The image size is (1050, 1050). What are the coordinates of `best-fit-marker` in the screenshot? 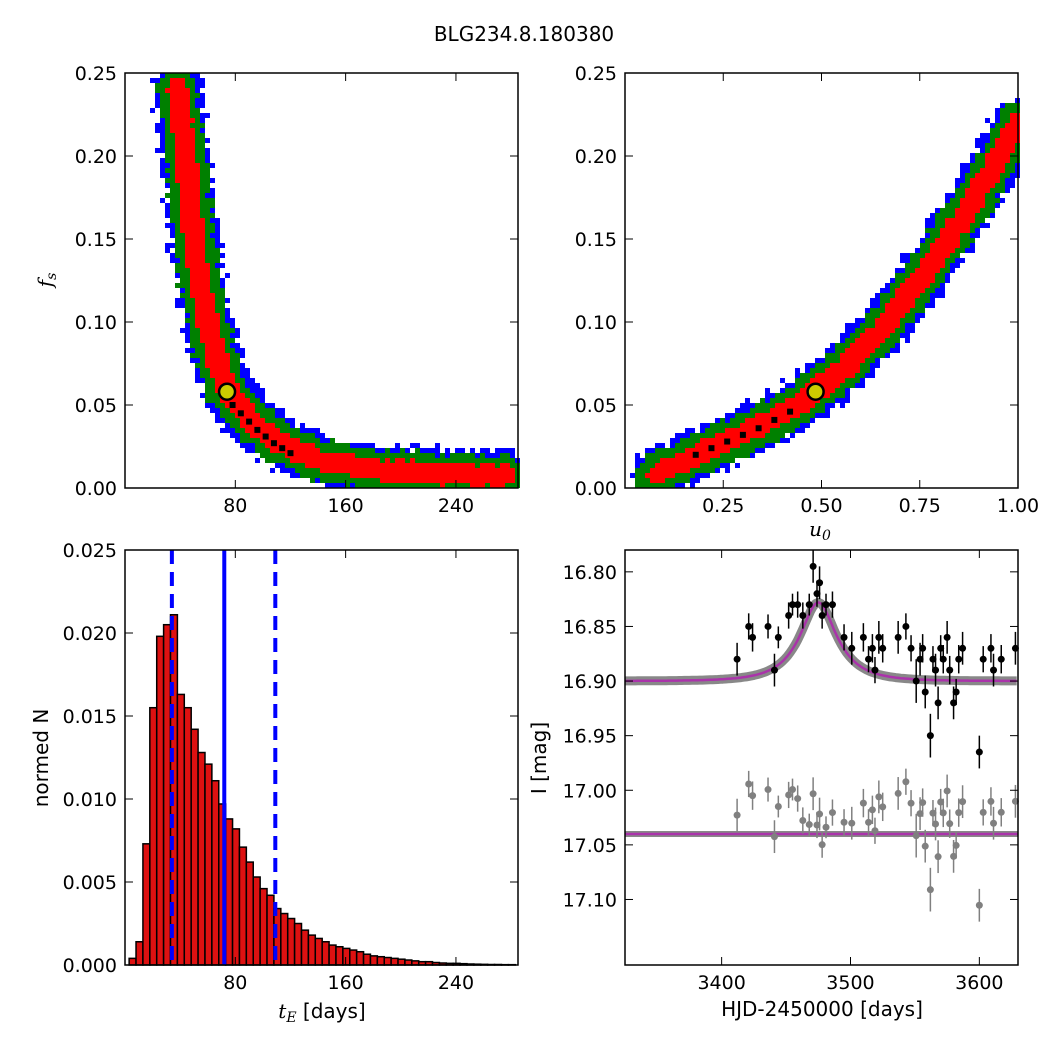 It's located at (227, 391).